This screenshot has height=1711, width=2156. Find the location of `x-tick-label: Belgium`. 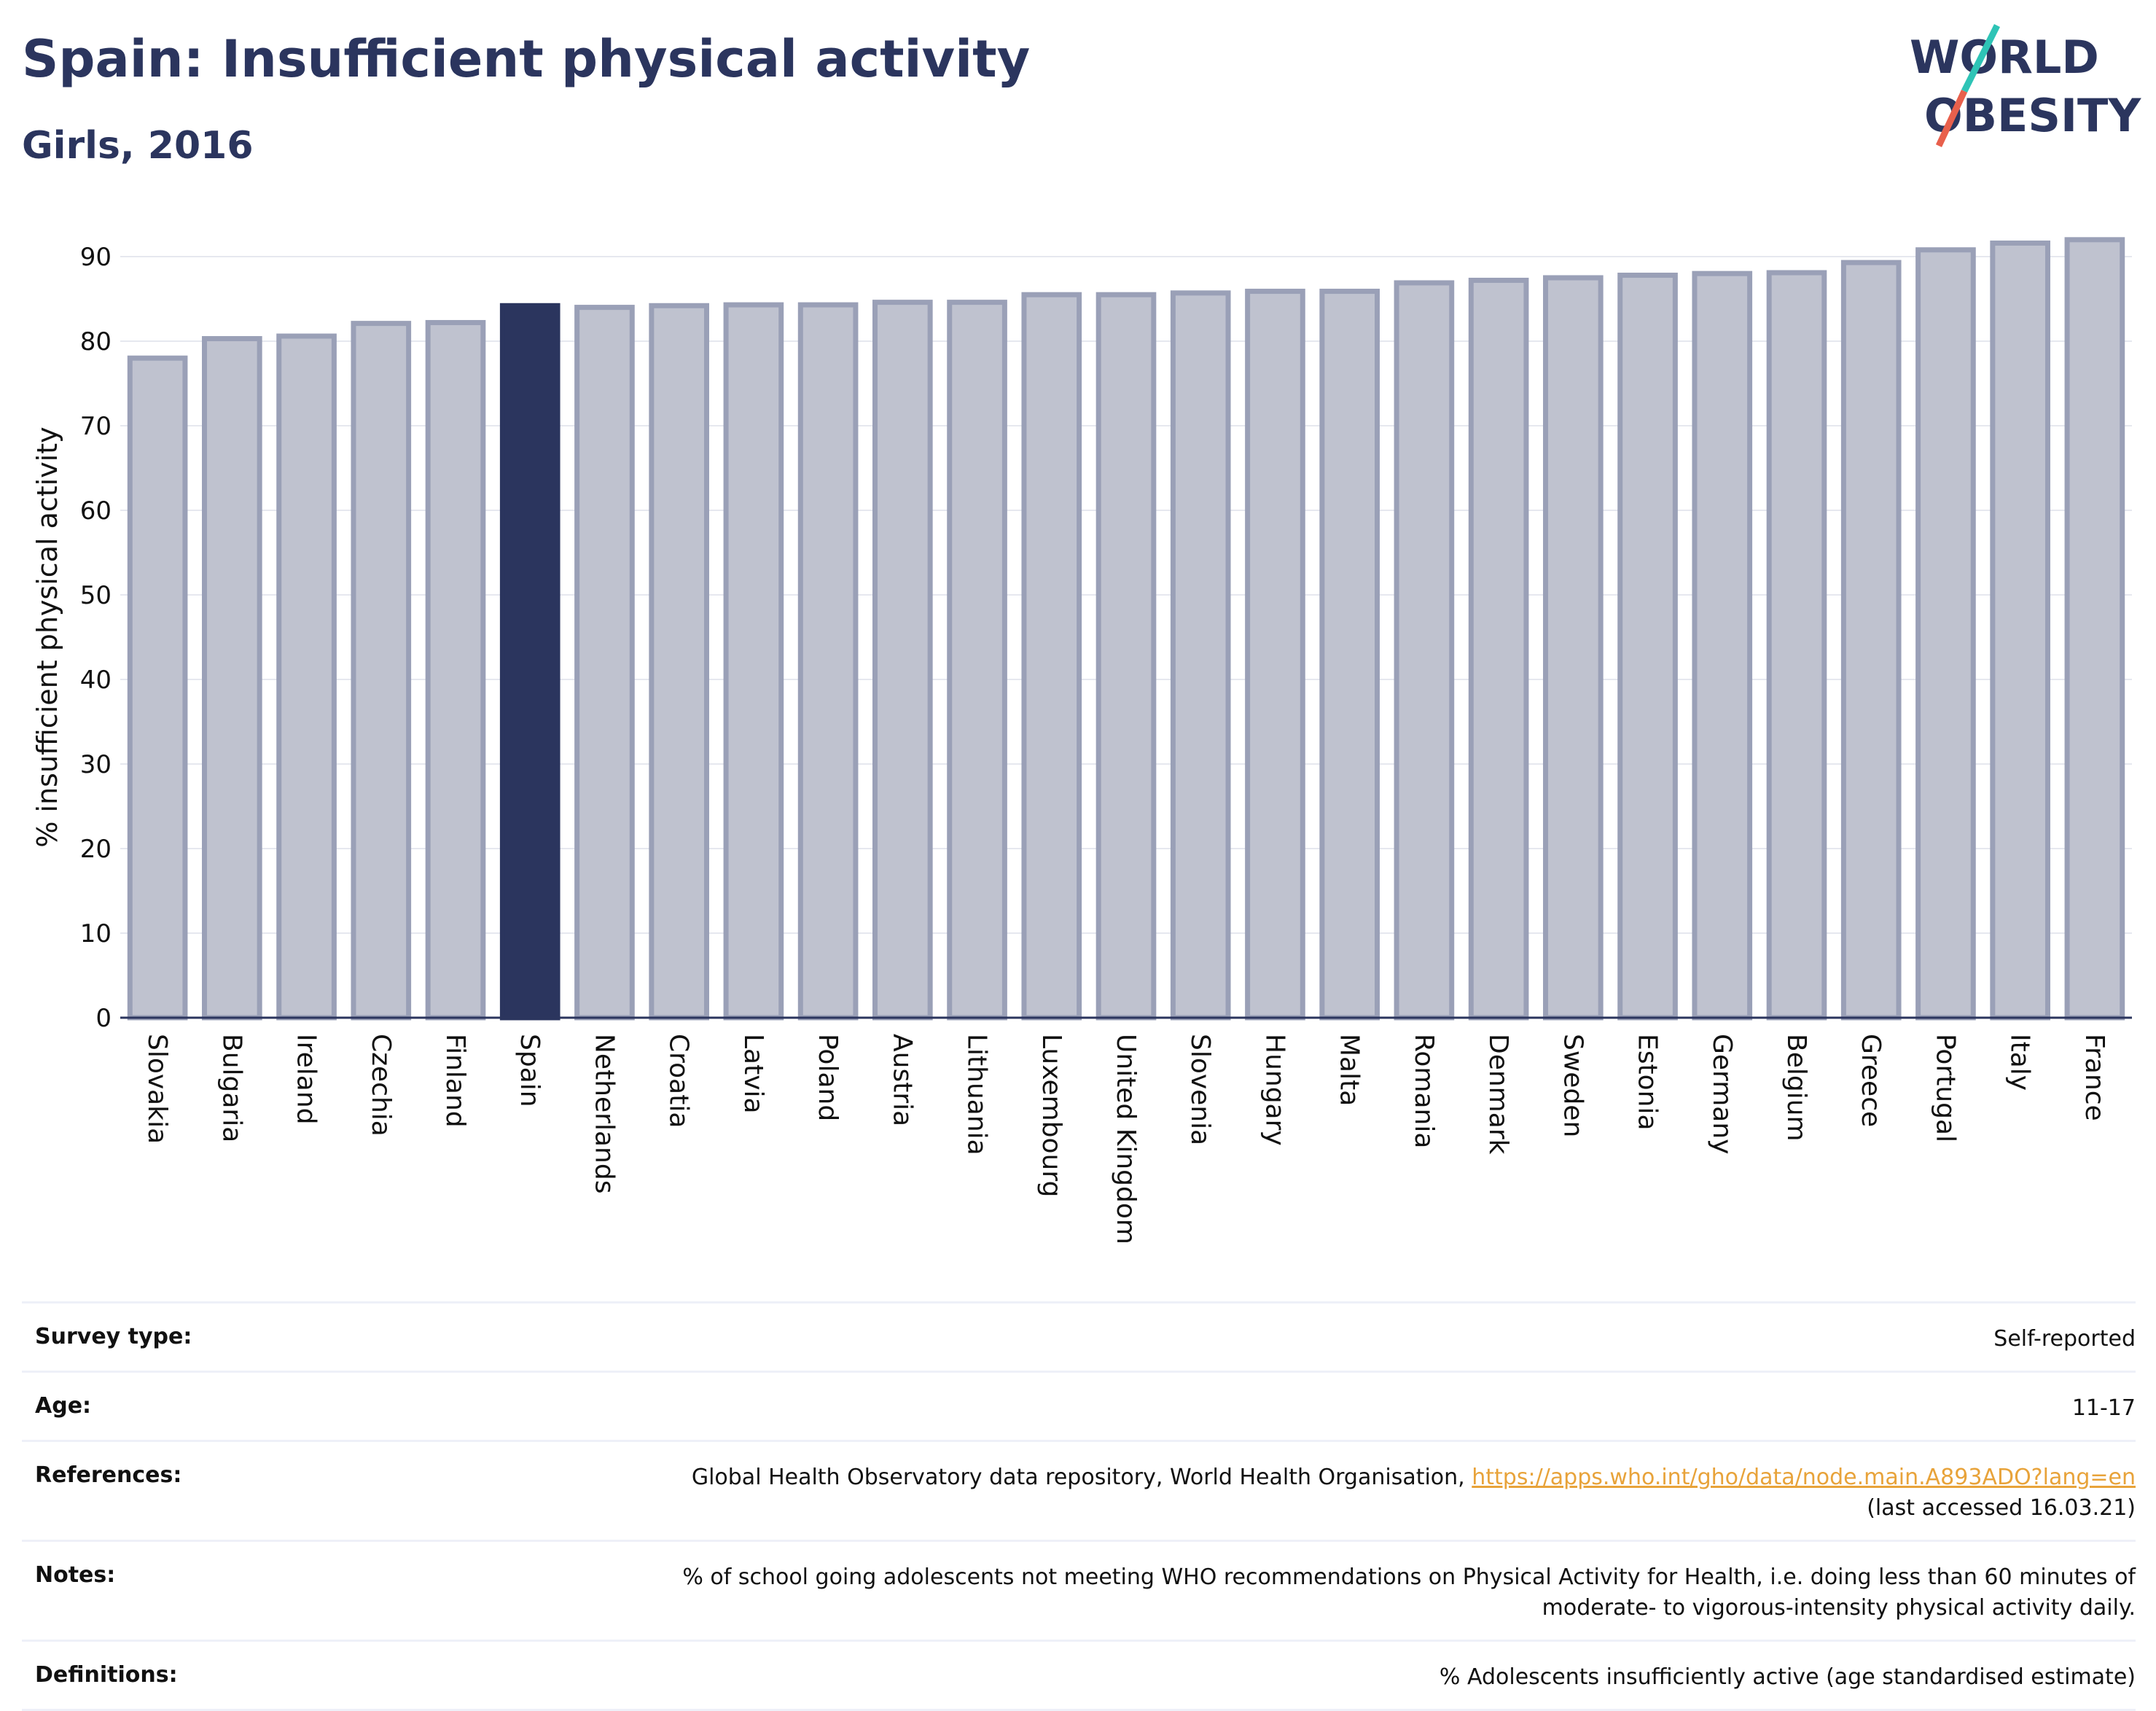

x-tick-label: Belgium is located at coordinates (1796, 1088).